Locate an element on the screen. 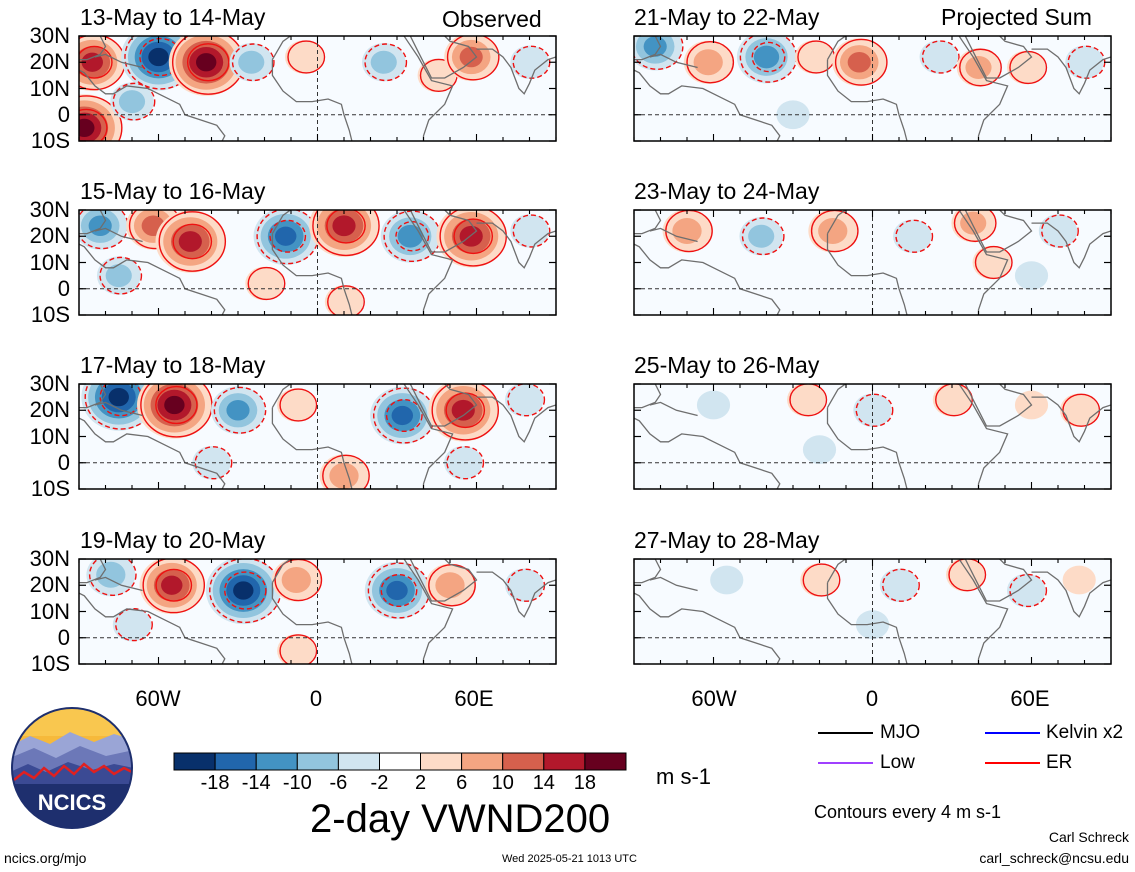  site-link: ncics.org/mjo is located at coordinates (45, 858).